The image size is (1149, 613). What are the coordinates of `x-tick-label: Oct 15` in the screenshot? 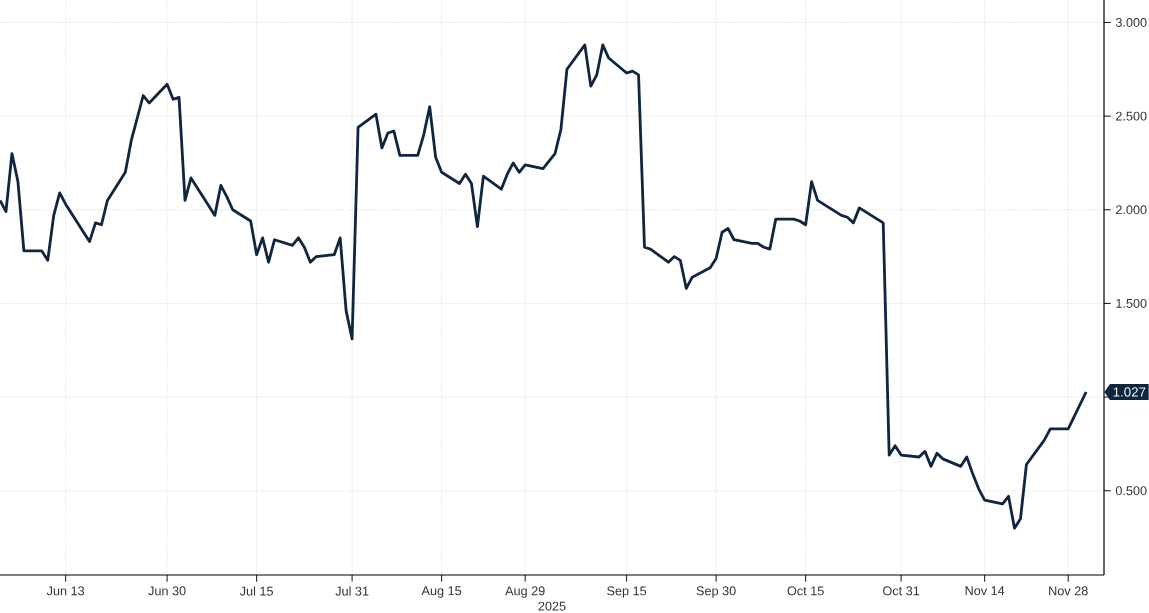 It's located at (805, 591).